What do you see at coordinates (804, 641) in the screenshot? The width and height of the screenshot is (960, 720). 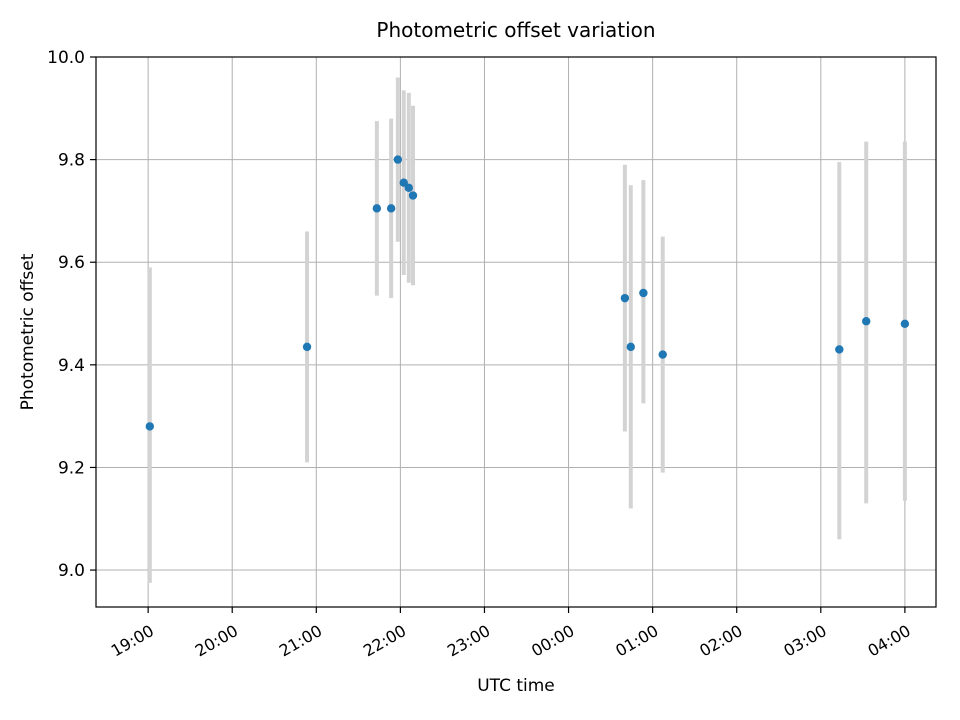 I see `x-tick-label: 03:00` at bounding box center [804, 641].